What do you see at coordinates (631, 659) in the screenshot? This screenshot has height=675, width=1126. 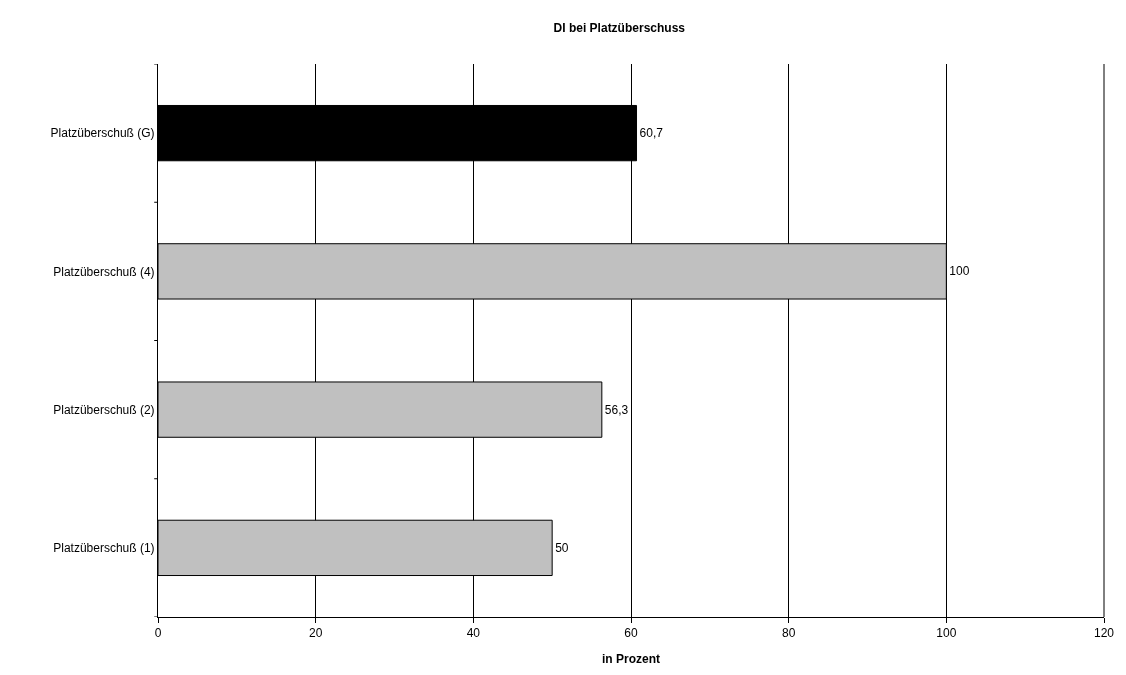 I see `x-axis-title: in Prozent` at bounding box center [631, 659].